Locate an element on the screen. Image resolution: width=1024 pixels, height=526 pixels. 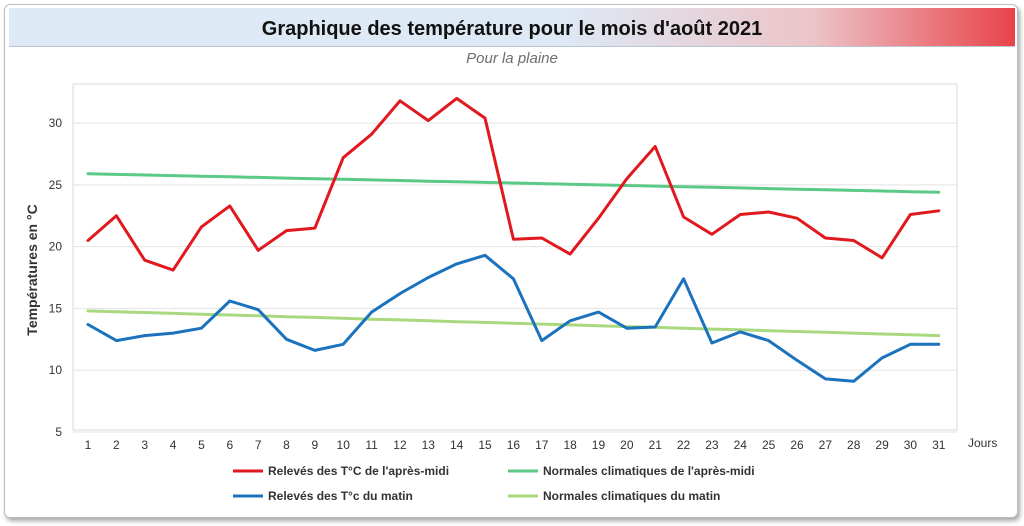
x-tick-label: 29 is located at coordinates (882, 445).